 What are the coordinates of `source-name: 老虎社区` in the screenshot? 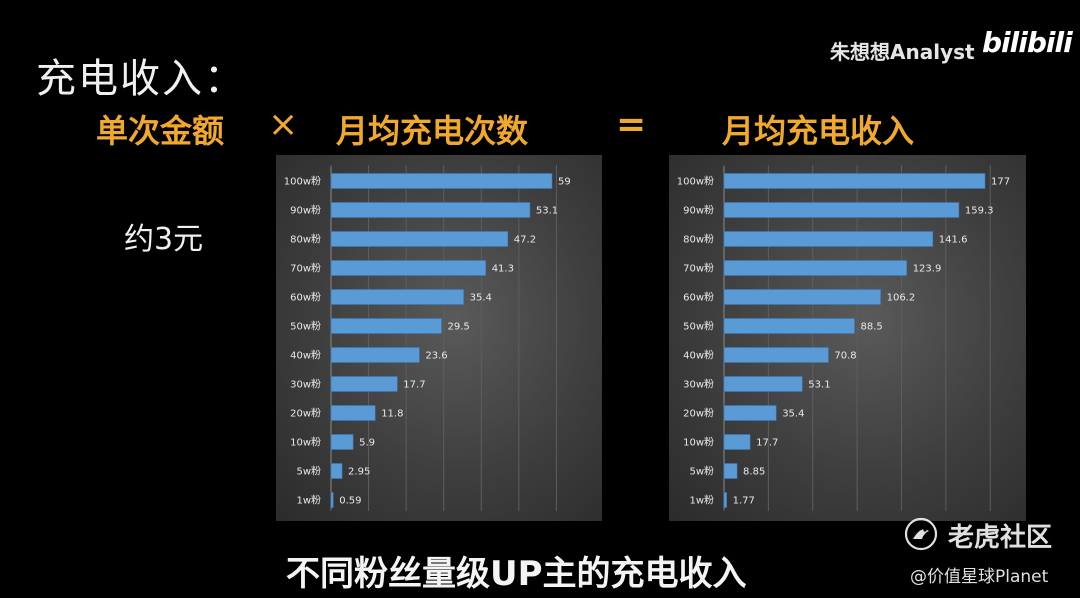 It's located at (1000, 538).